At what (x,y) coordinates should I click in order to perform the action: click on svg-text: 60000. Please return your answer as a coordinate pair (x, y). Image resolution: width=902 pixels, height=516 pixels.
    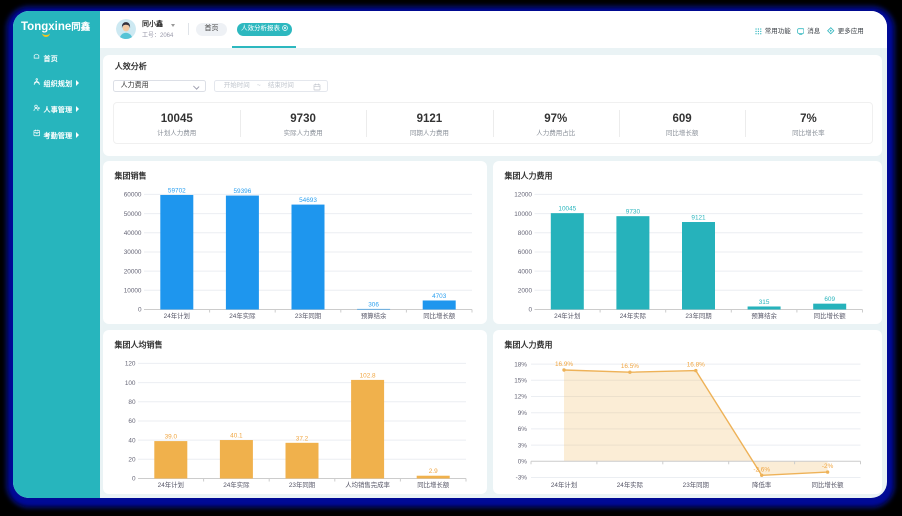
    Looking at the image, I should click on (133, 195).